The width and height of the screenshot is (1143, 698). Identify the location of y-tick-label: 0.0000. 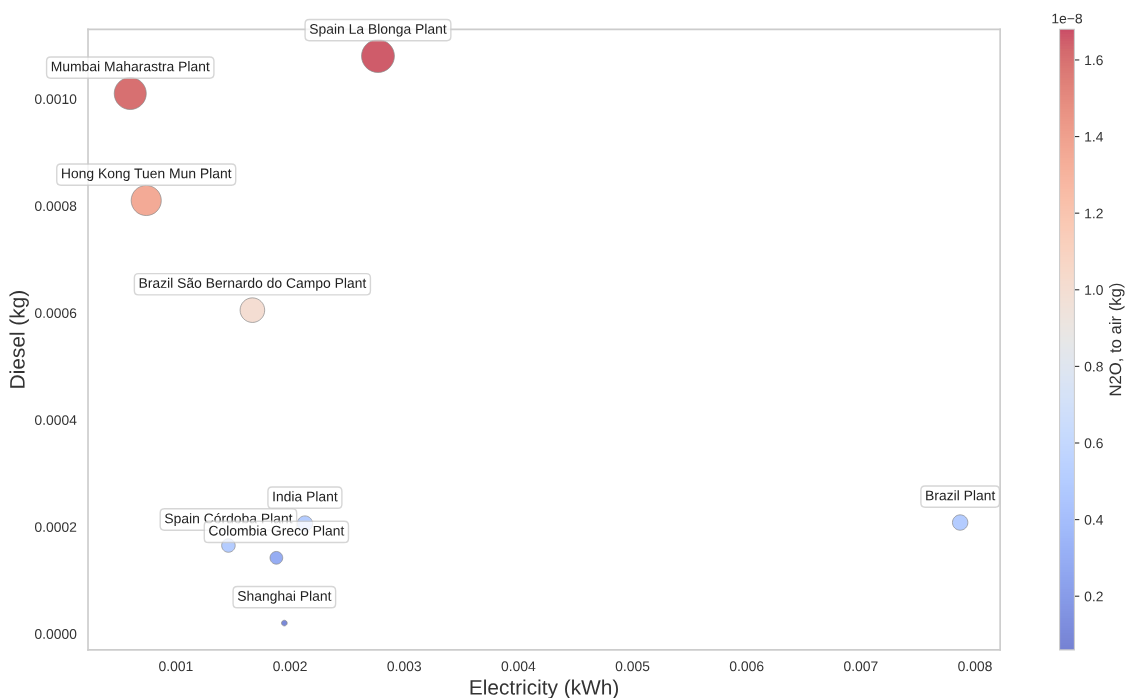
(55, 634).